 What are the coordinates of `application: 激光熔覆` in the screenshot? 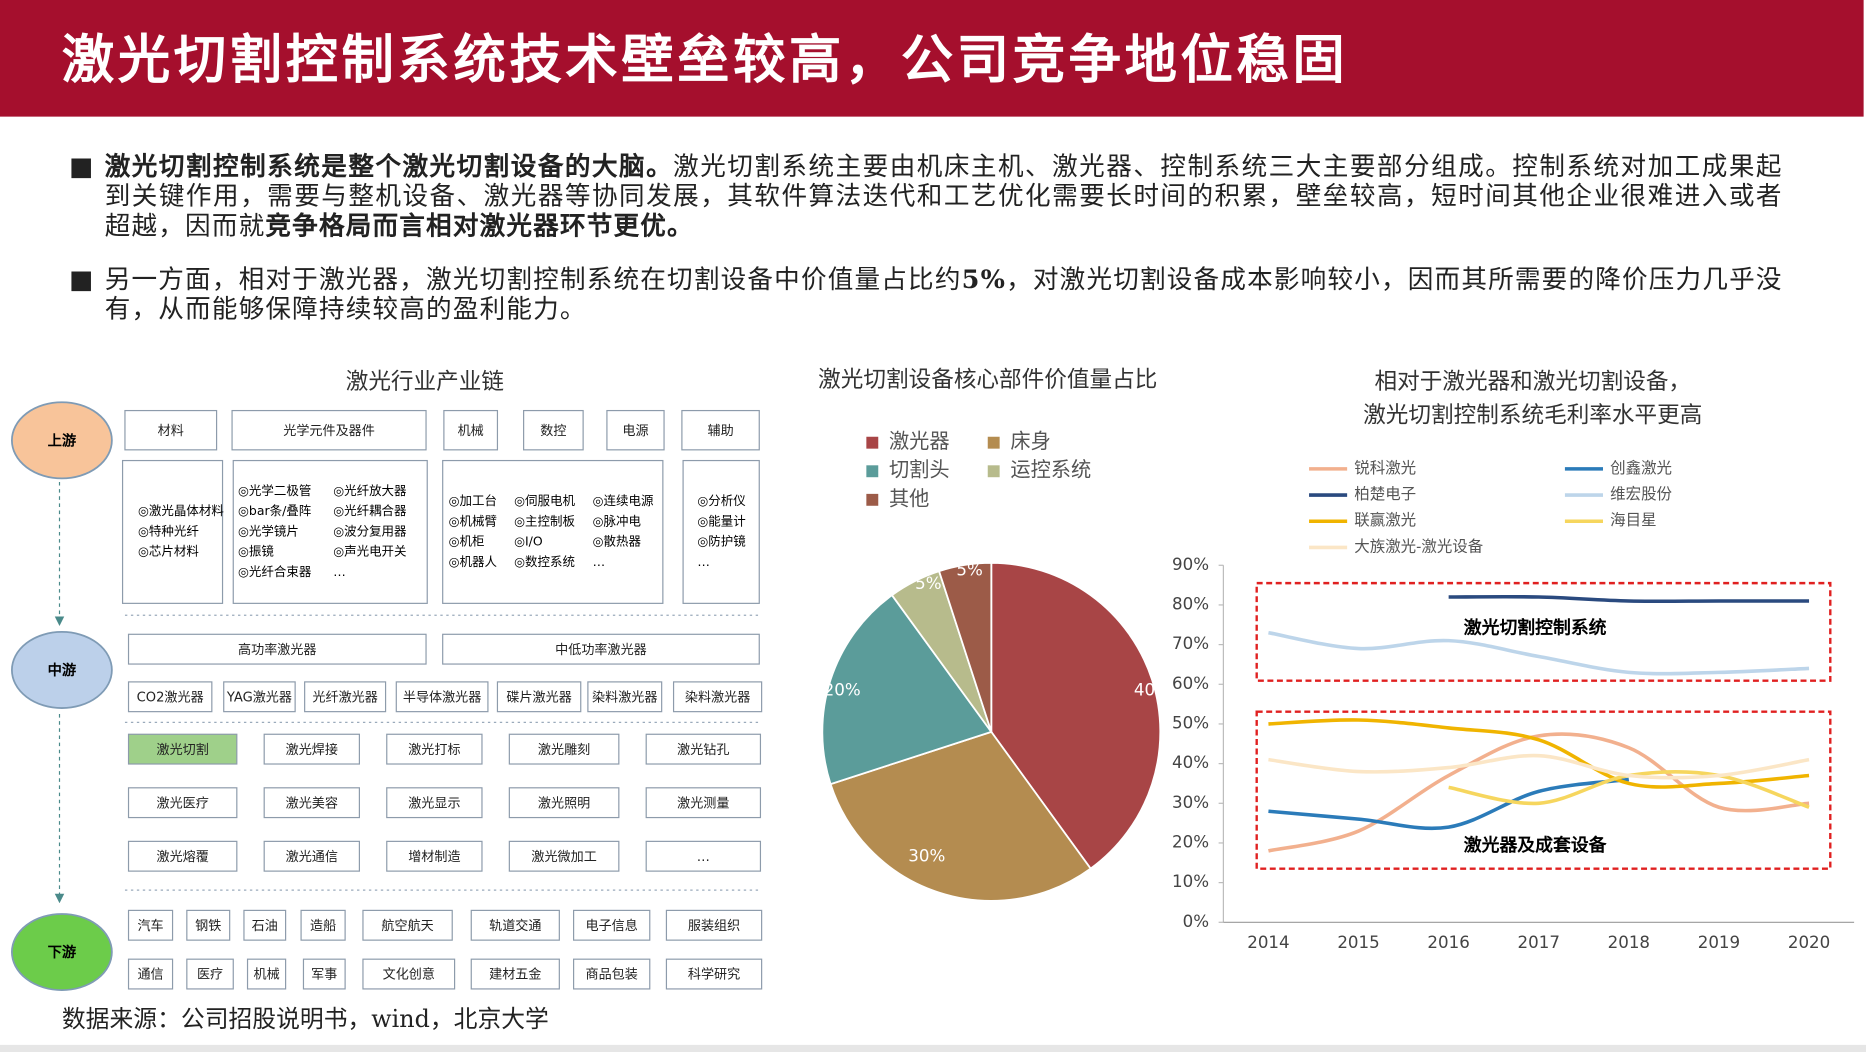 It's located at (183, 857).